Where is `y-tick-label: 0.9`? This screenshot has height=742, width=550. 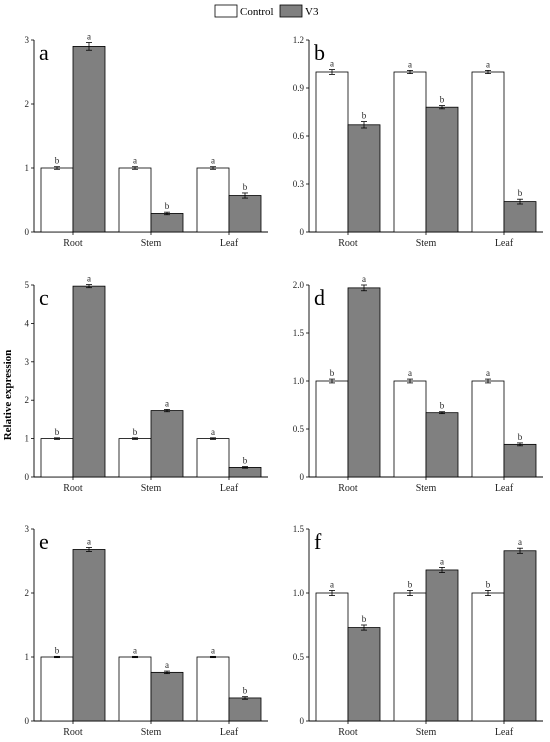
y-tick-label: 0.9 is located at coordinates (299, 88).